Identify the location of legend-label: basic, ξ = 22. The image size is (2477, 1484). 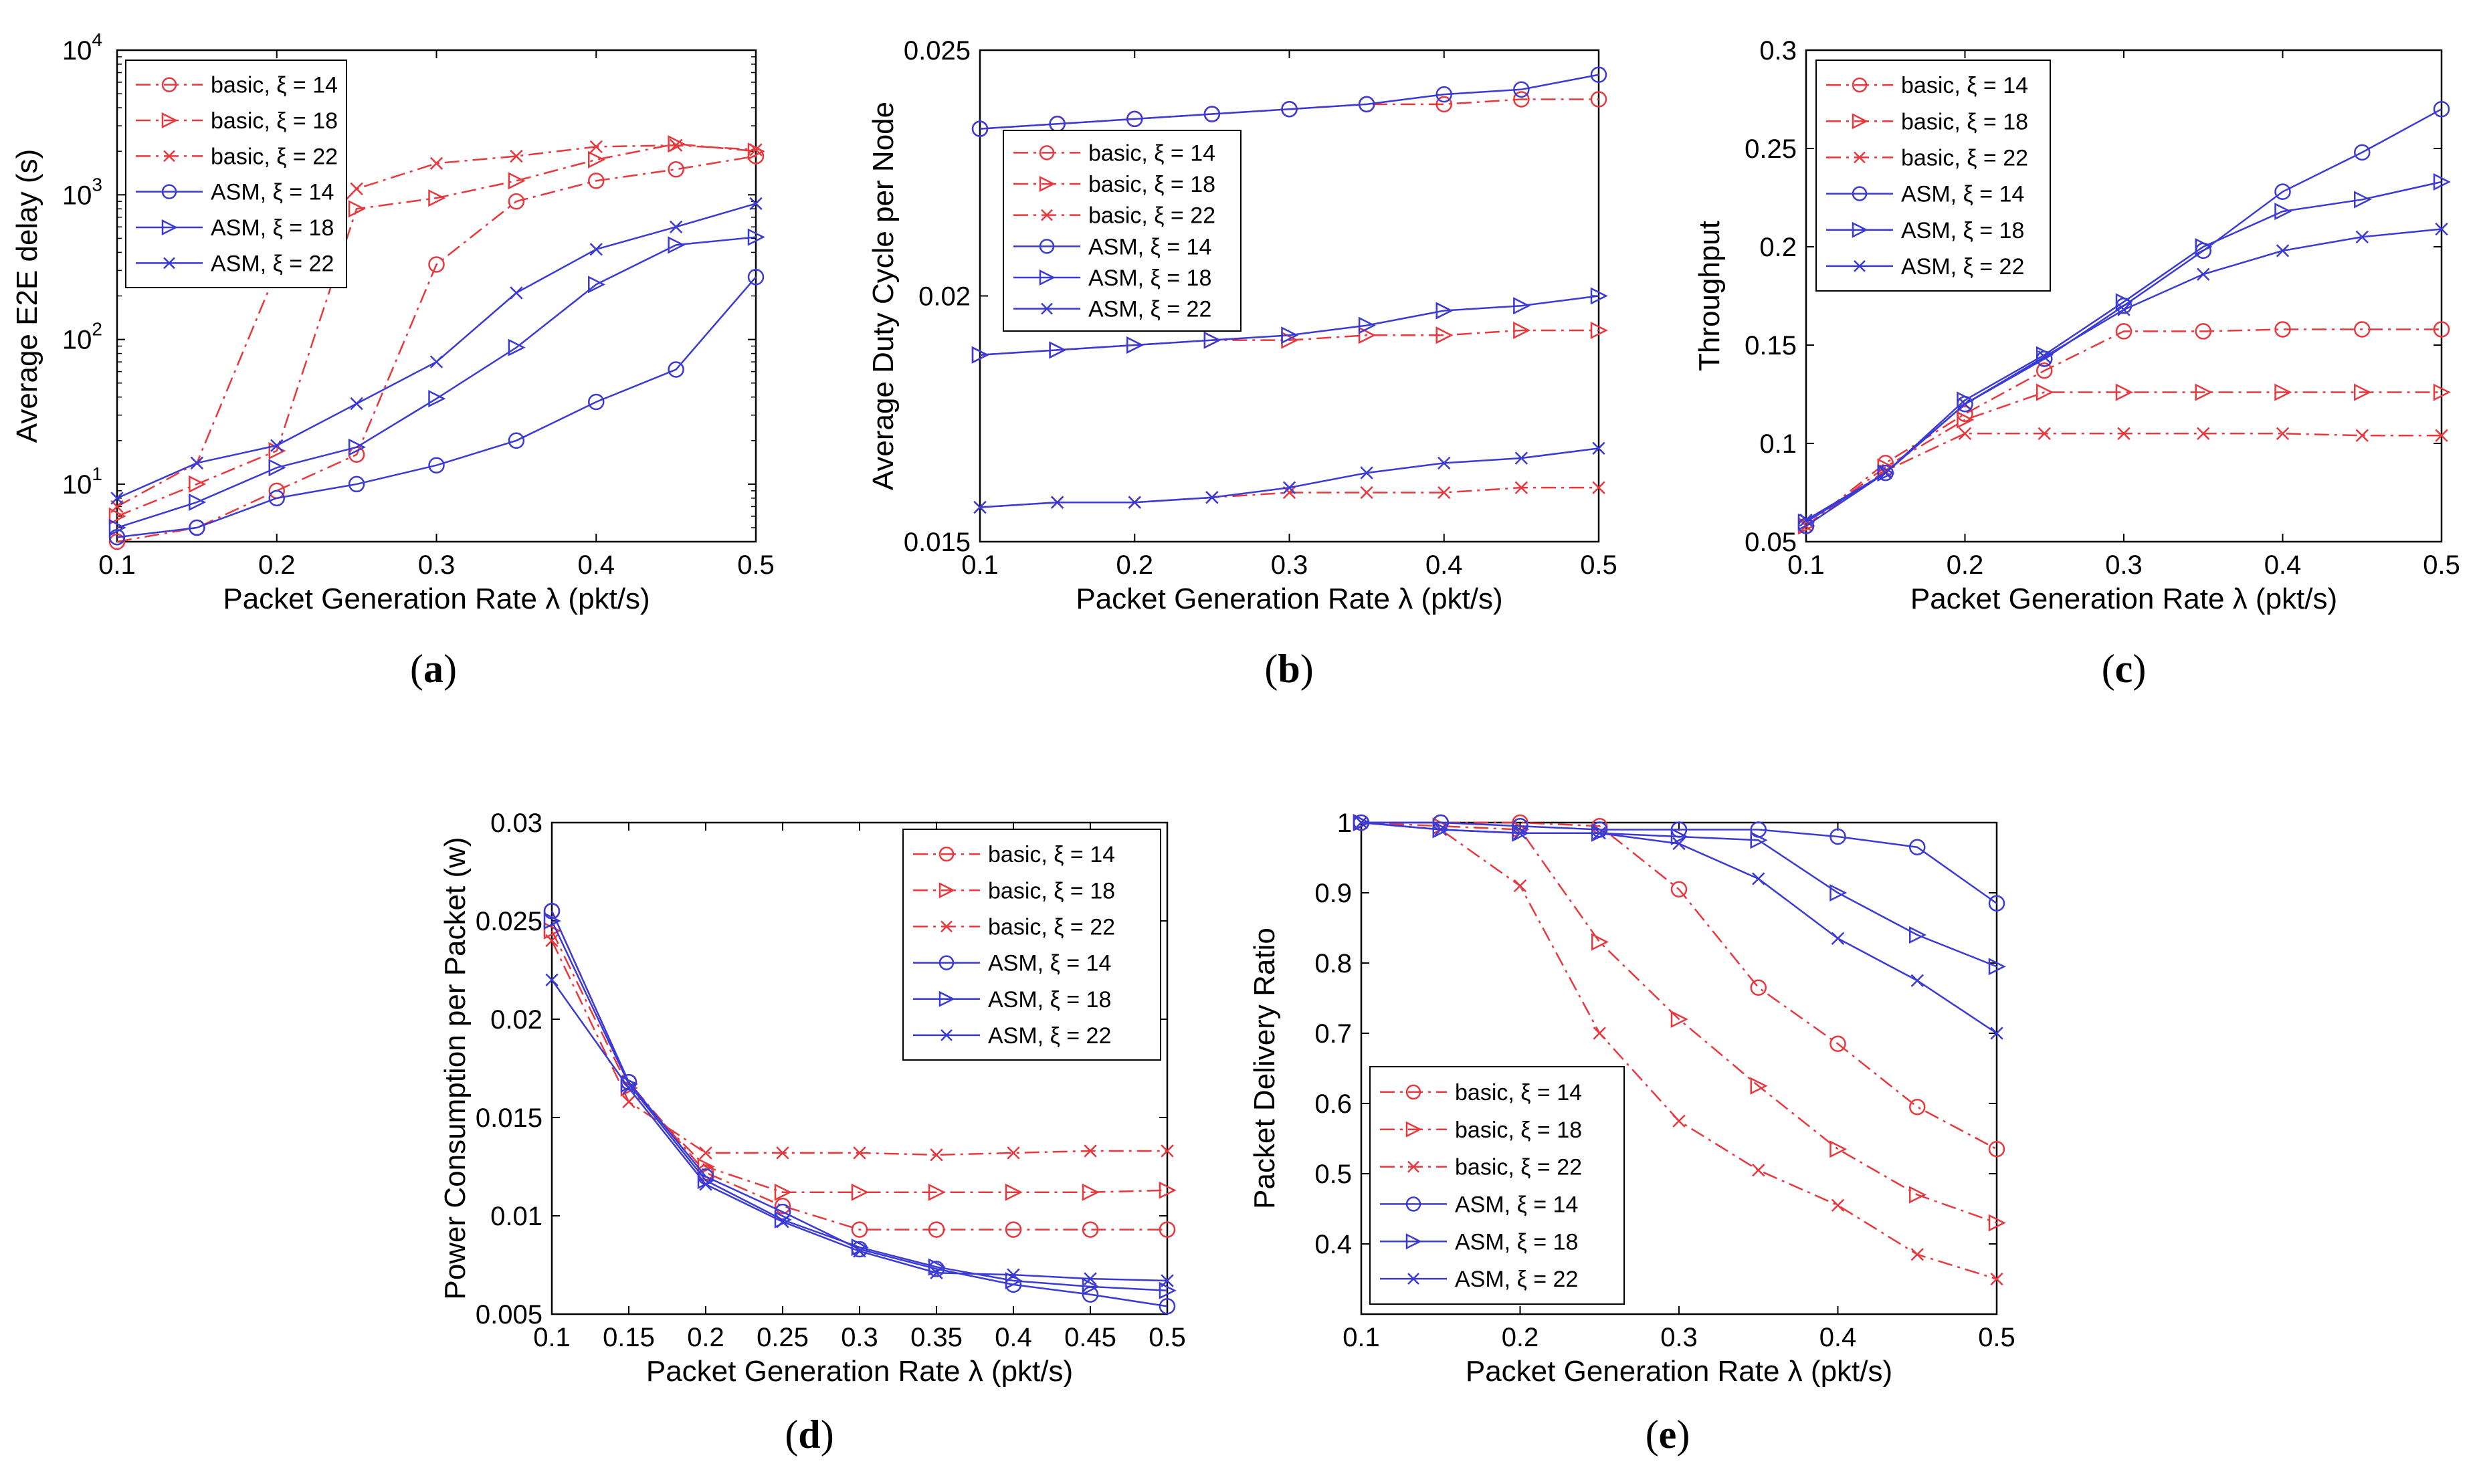
(1518, 1167).